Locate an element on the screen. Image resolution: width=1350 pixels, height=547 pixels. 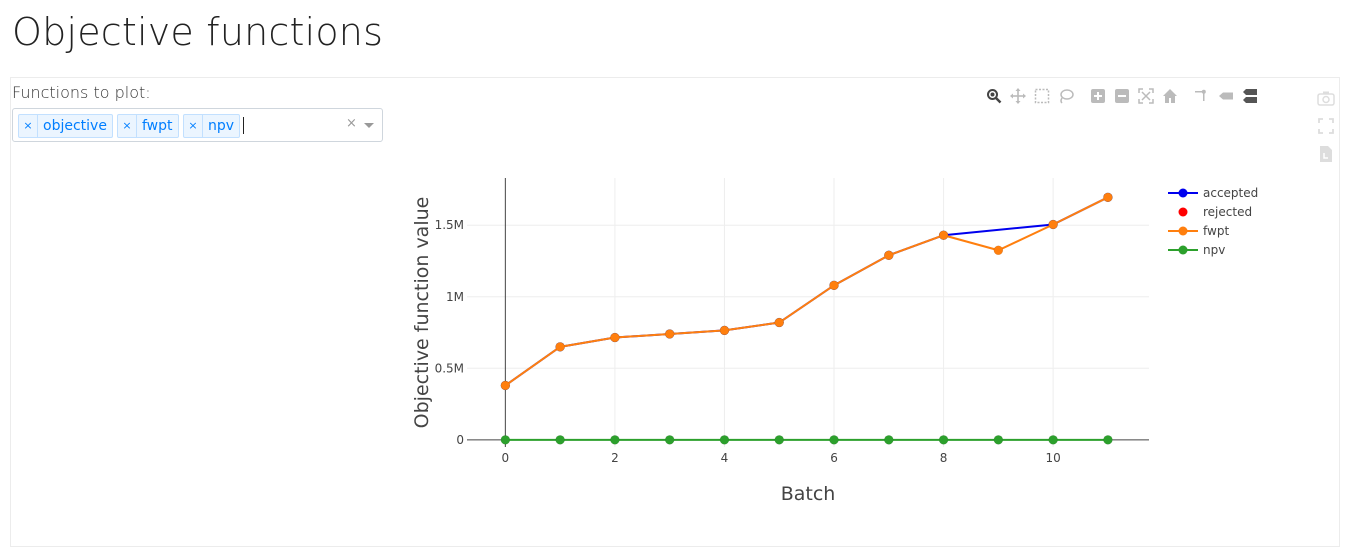
zoom-in-icon is located at coordinates (1098, 96).